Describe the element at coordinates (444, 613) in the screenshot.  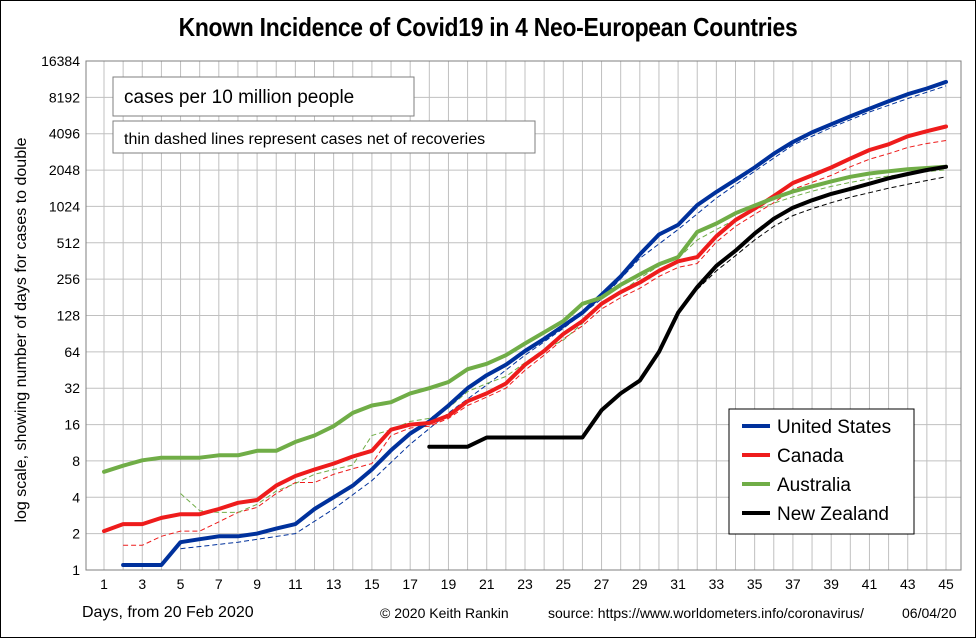
I see `copyright-credit: © 2020 Keith Rankin` at that location.